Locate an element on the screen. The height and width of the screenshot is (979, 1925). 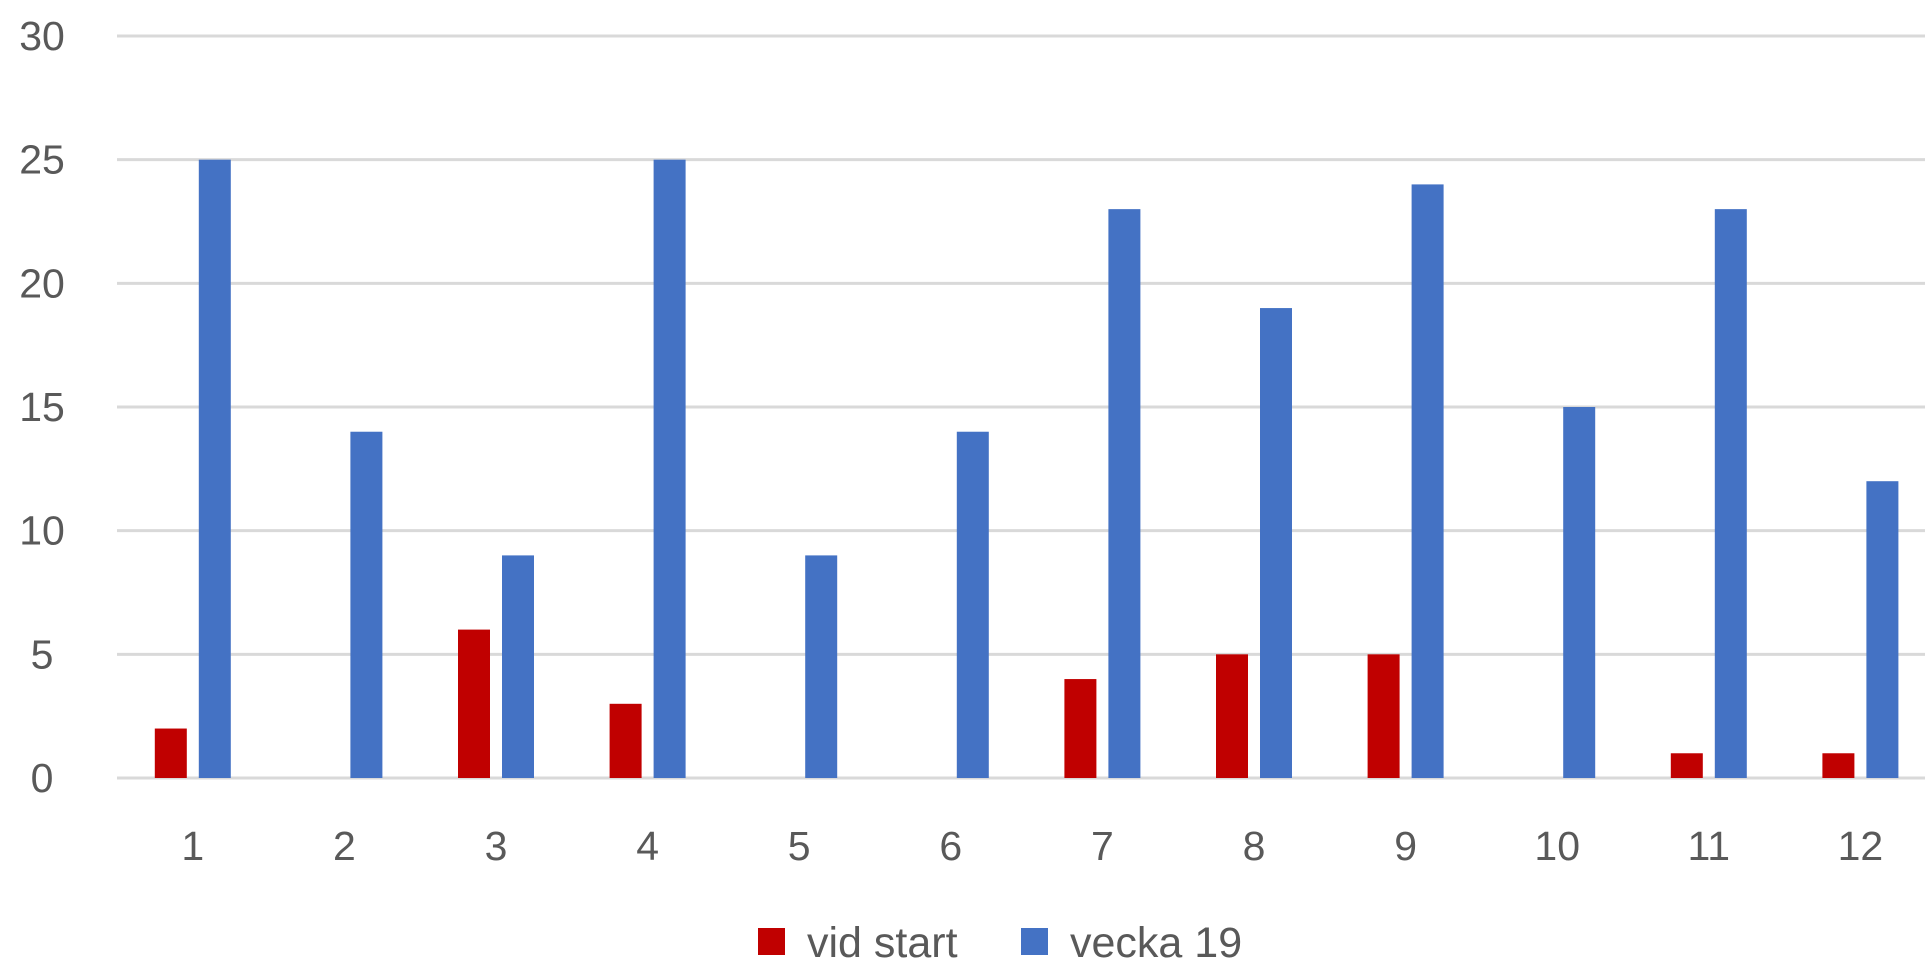
x-tick-label: 8 is located at coordinates (1254, 846).